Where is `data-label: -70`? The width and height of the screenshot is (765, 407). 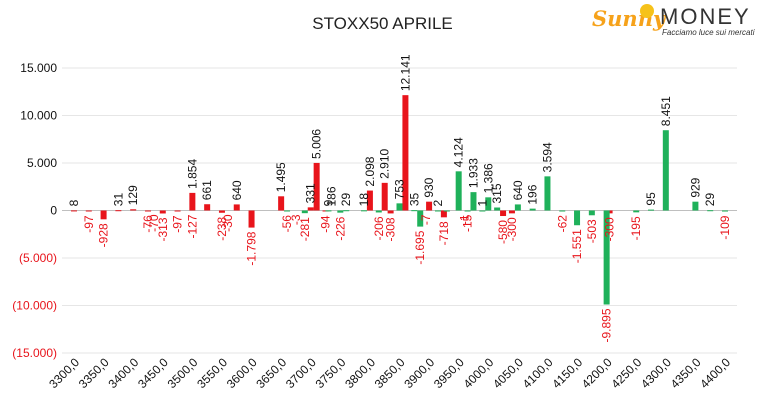
data-label: -70 is located at coordinates (154, 223).